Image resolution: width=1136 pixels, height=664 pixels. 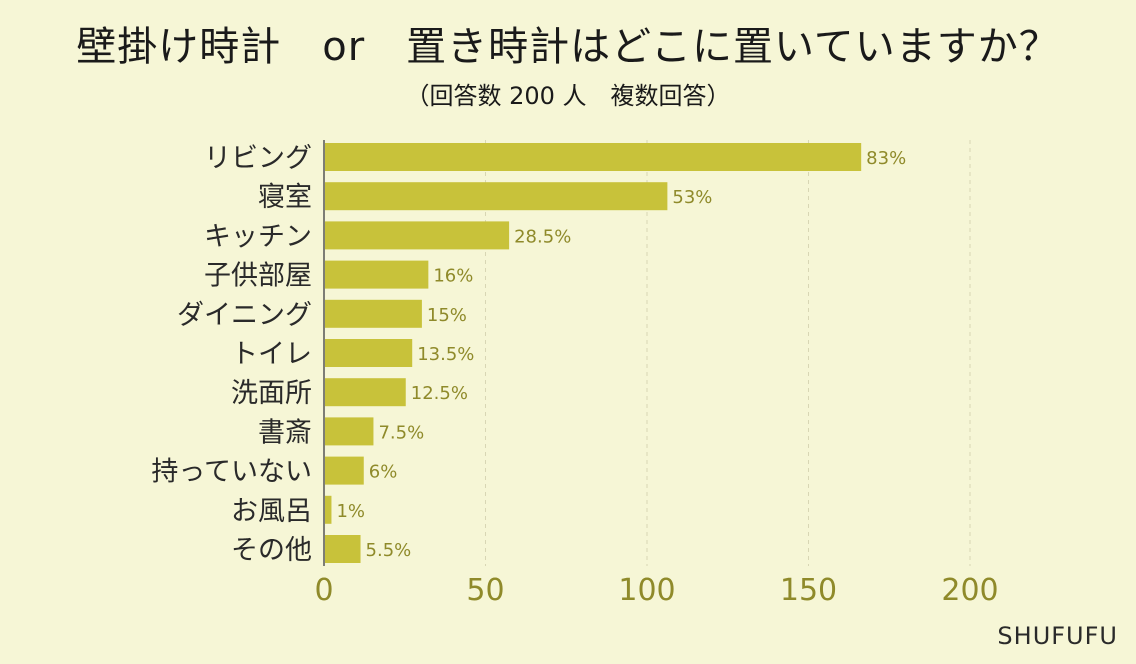 What do you see at coordinates (445, 354) in the screenshot?
I see `data-label: 13.5%` at bounding box center [445, 354].